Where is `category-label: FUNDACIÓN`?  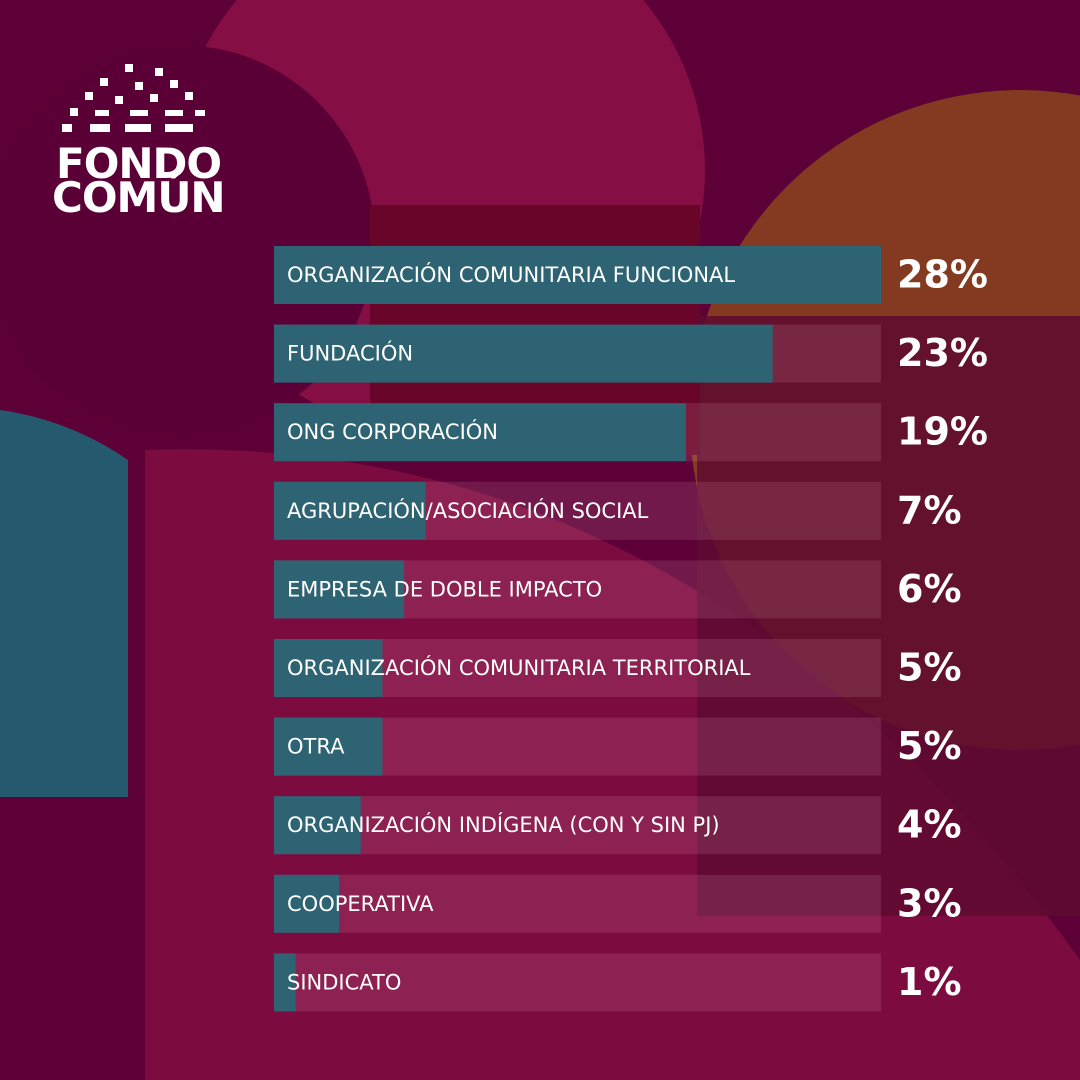 category-label: FUNDACIÓN is located at coordinates (350, 353).